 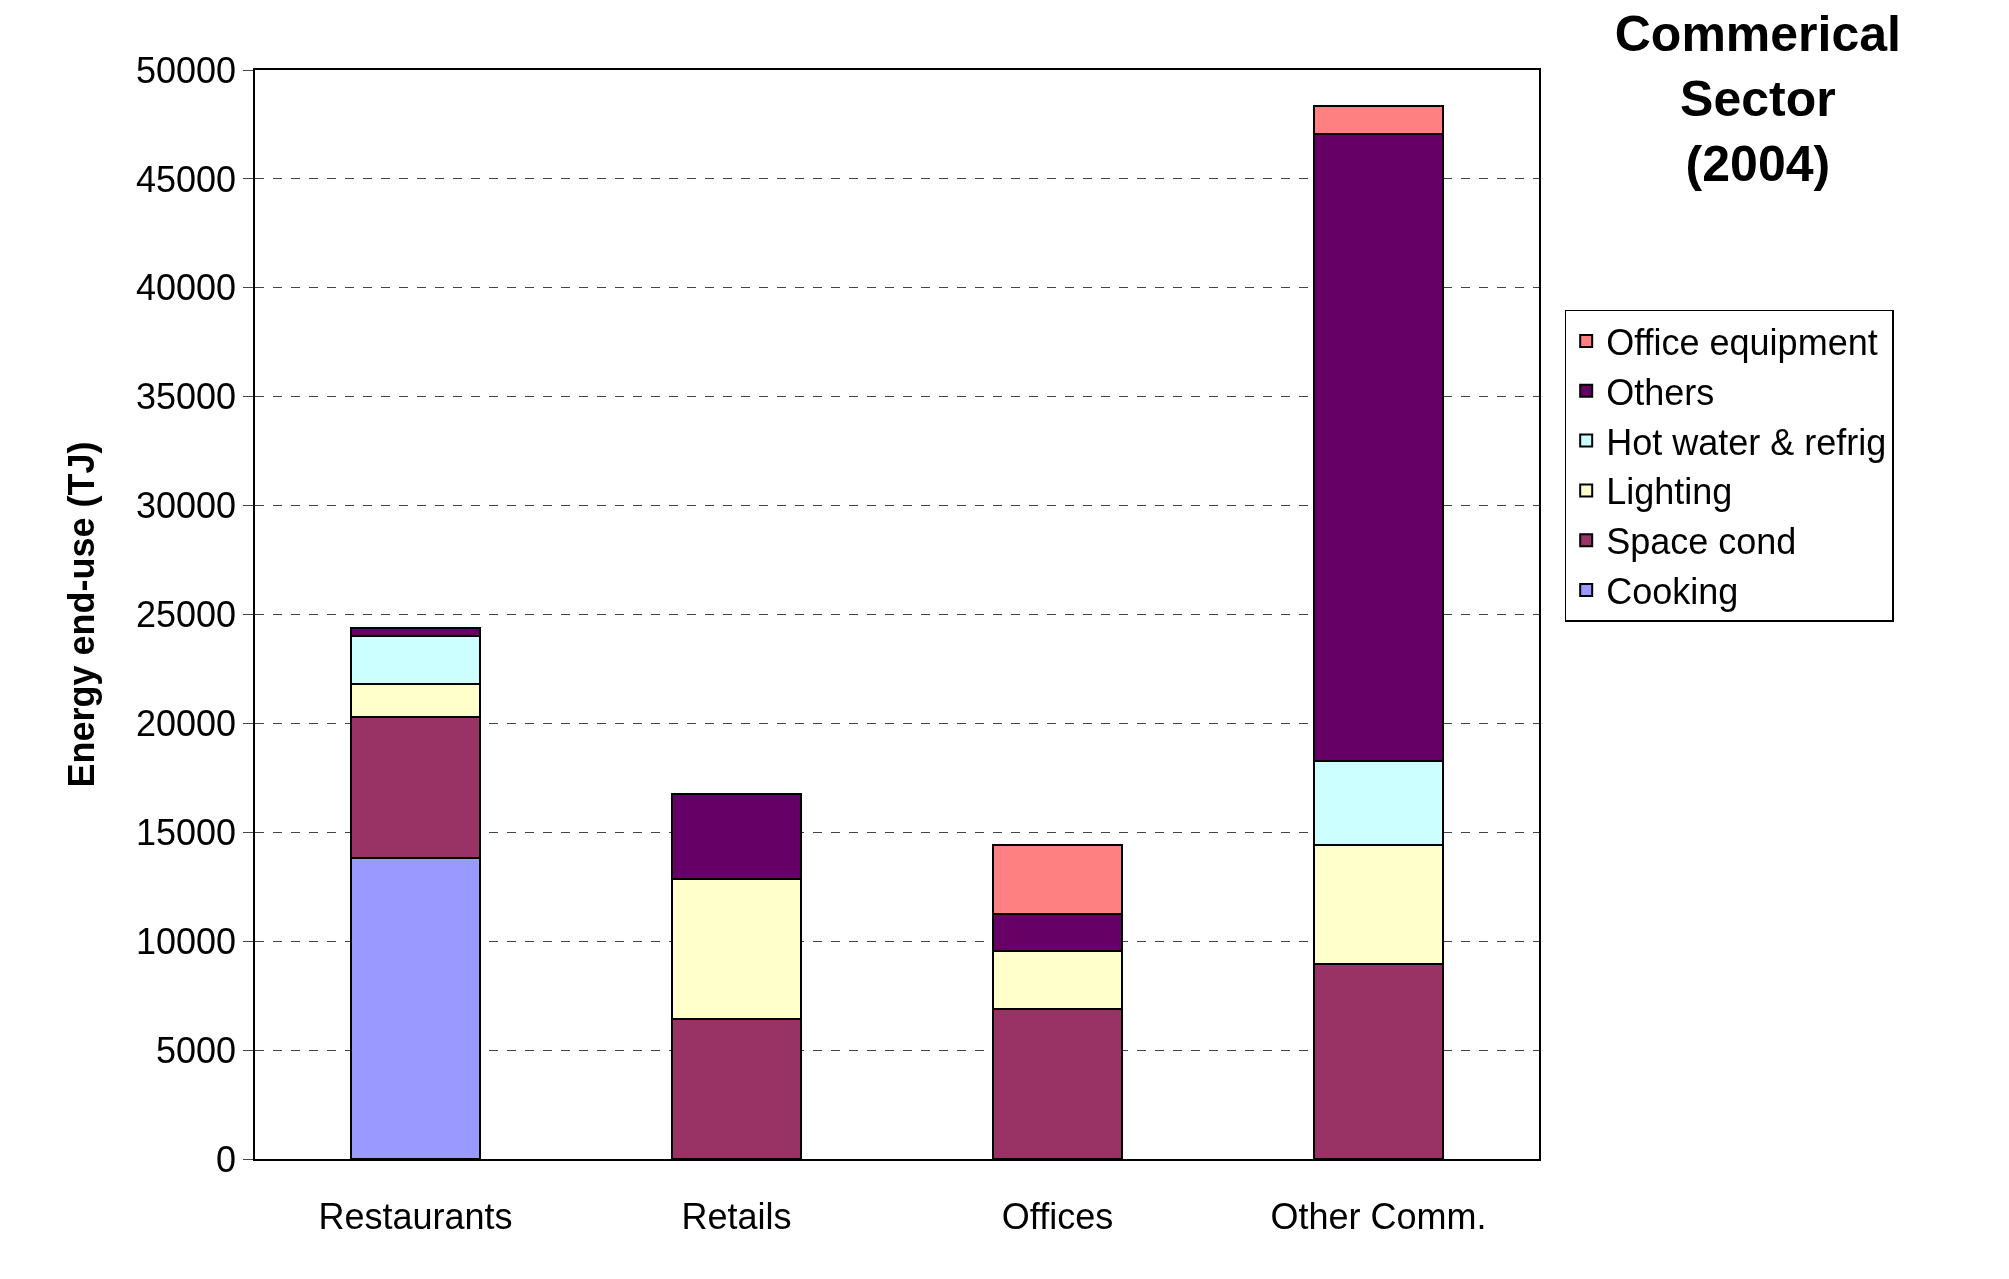 What do you see at coordinates (186, 723) in the screenshot?
I see `y-tick-label: 20000` at bounding box center [186, 723].